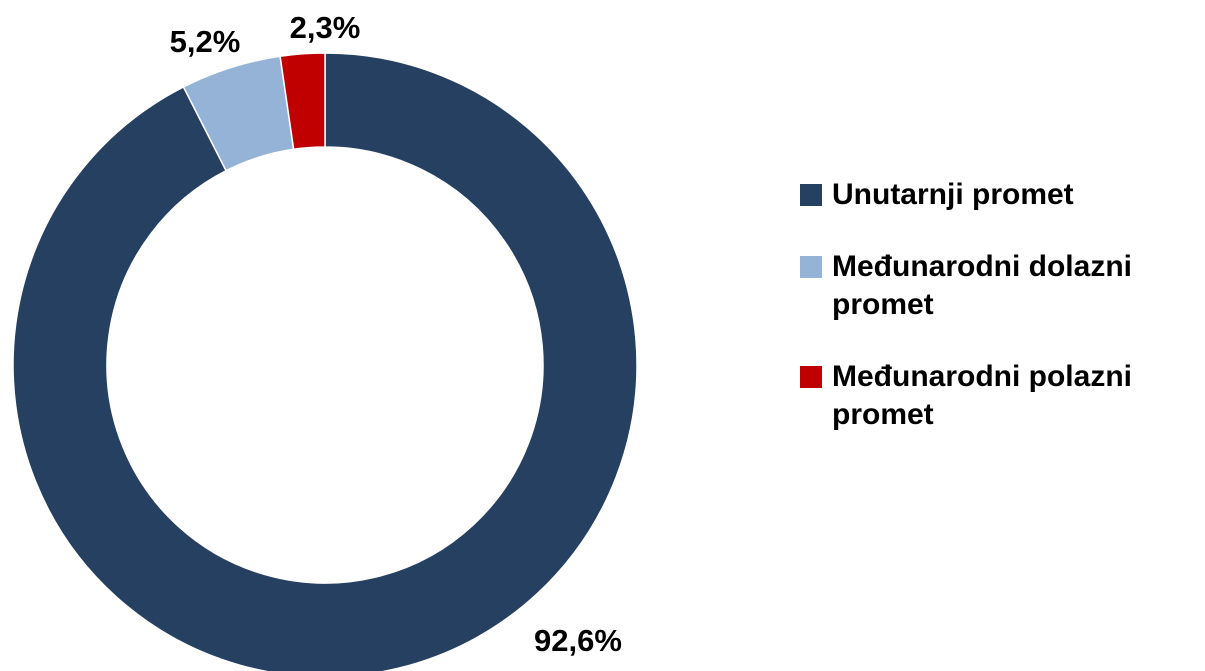 This screenshot has height=671, width=1205. I want to click on legend-item: Unutarnji promet, so click(1000, 195).